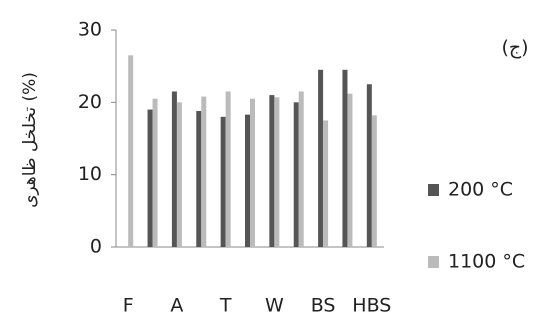  What do you see at coordinates (486, 262) in the screenshot?
I see `legend-label: 1100 °C` at bounding box center [486, 262].